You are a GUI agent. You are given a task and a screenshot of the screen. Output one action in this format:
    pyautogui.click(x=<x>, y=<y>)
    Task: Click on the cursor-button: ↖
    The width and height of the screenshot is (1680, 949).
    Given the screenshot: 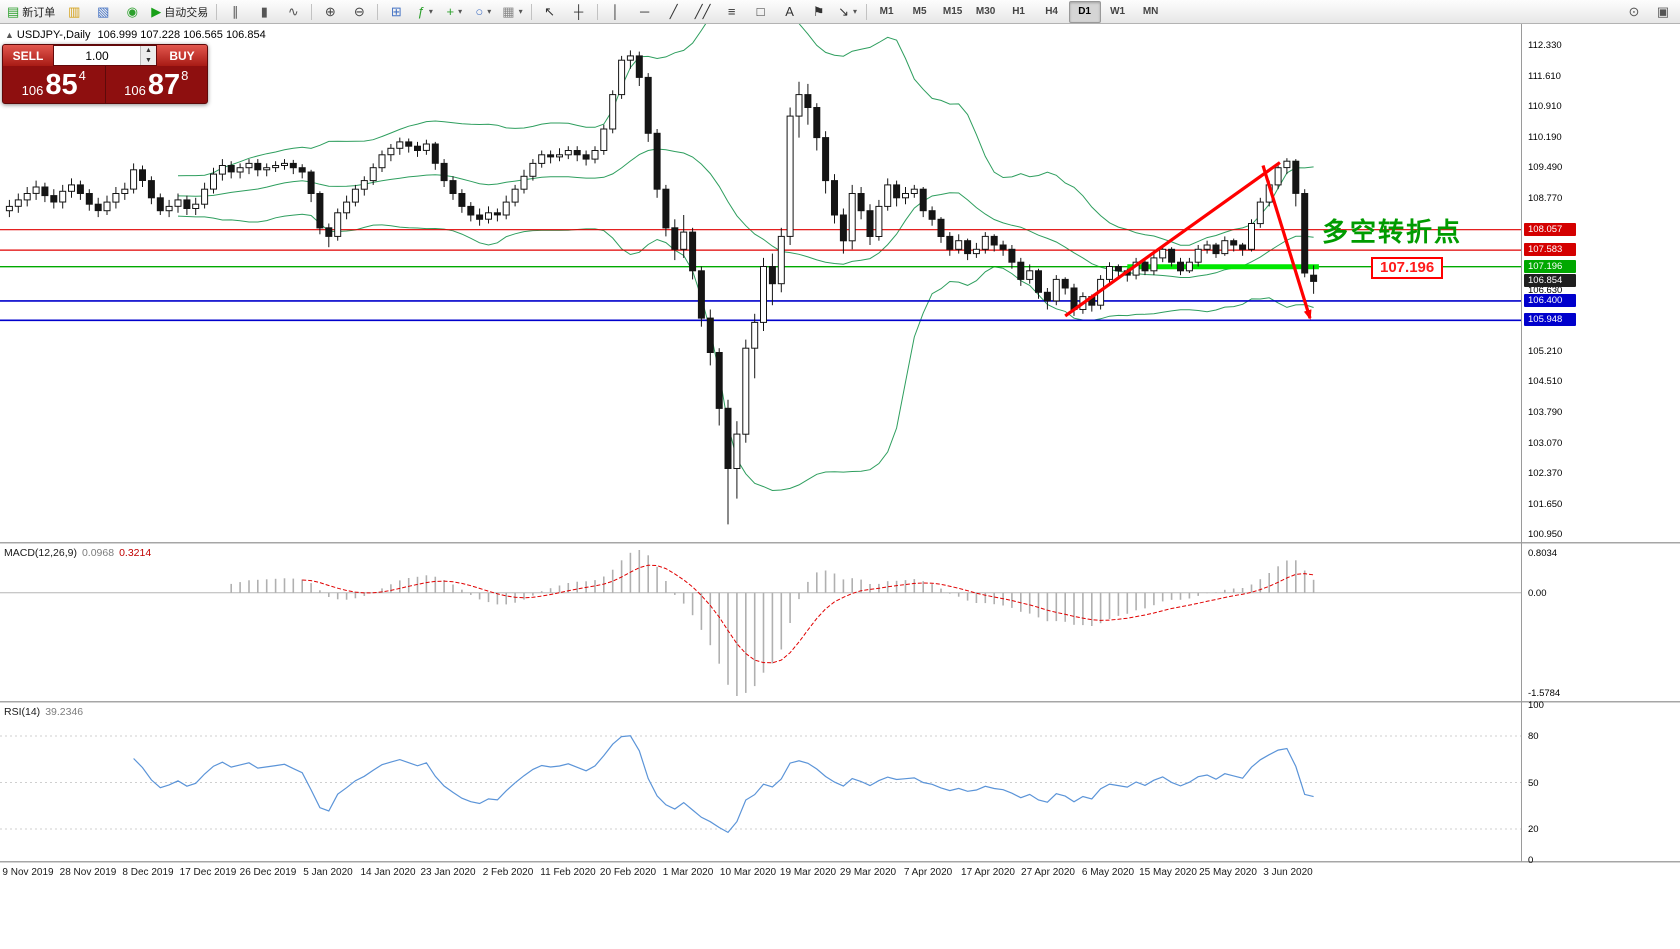 What is the action you would take?
    pyautogui.click(x=550, y=12)
    